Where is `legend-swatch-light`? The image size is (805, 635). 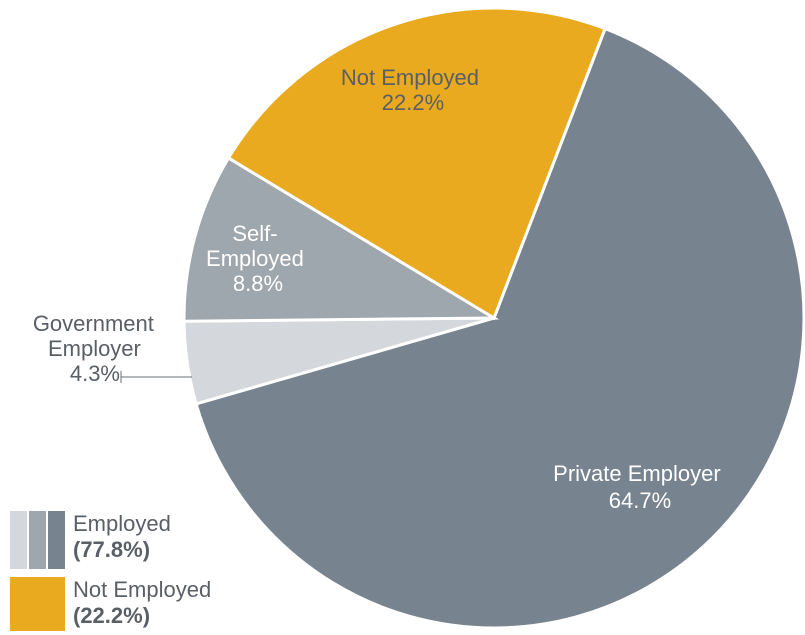 legend-swatch-light is located at coordinates (18, 540).